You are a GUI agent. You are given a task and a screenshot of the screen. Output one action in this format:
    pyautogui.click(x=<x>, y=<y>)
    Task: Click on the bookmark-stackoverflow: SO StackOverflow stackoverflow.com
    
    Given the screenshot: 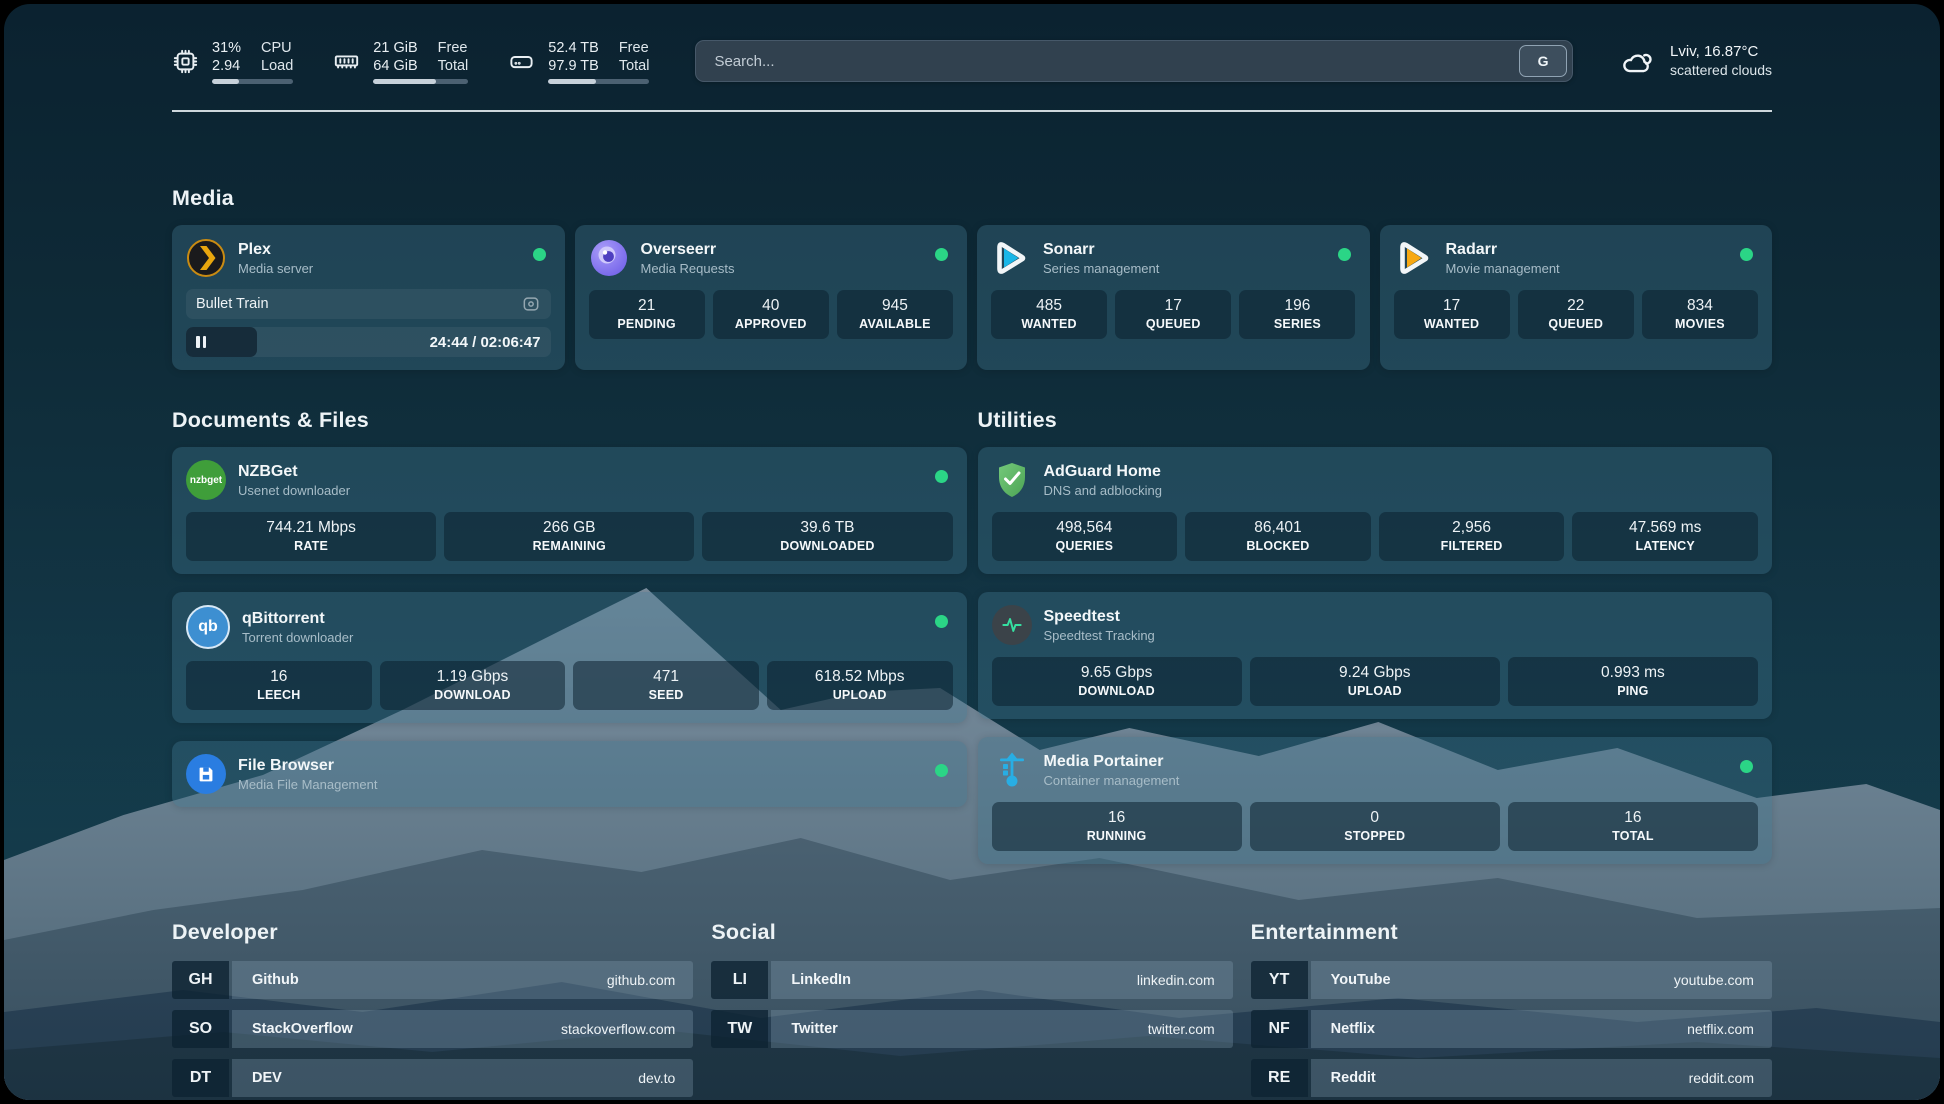 What is the action you would take?
    pyautogui.click(x=433, y=1029)
    